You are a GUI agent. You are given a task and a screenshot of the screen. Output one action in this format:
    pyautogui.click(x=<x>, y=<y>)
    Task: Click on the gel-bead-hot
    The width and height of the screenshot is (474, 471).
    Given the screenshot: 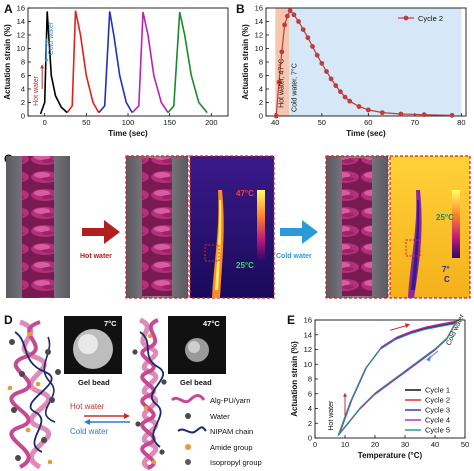 What is the action you would take?
    pyautogui.click(x=197, y=345)
    